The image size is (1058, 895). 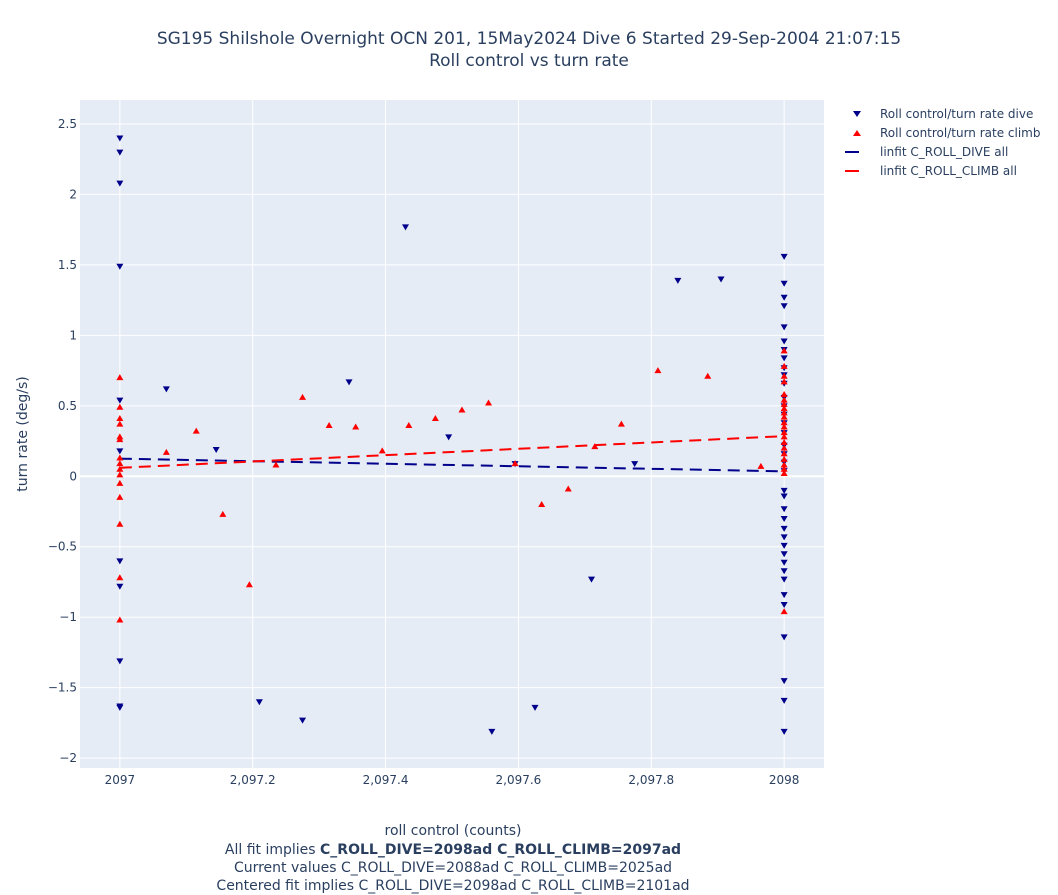 What do you see at coordinates (948, 170) in the screenshot?
I see `legend-label-climb-fit: linfit C_ROLL_CLIMB all` at bounding box center [948, 170].